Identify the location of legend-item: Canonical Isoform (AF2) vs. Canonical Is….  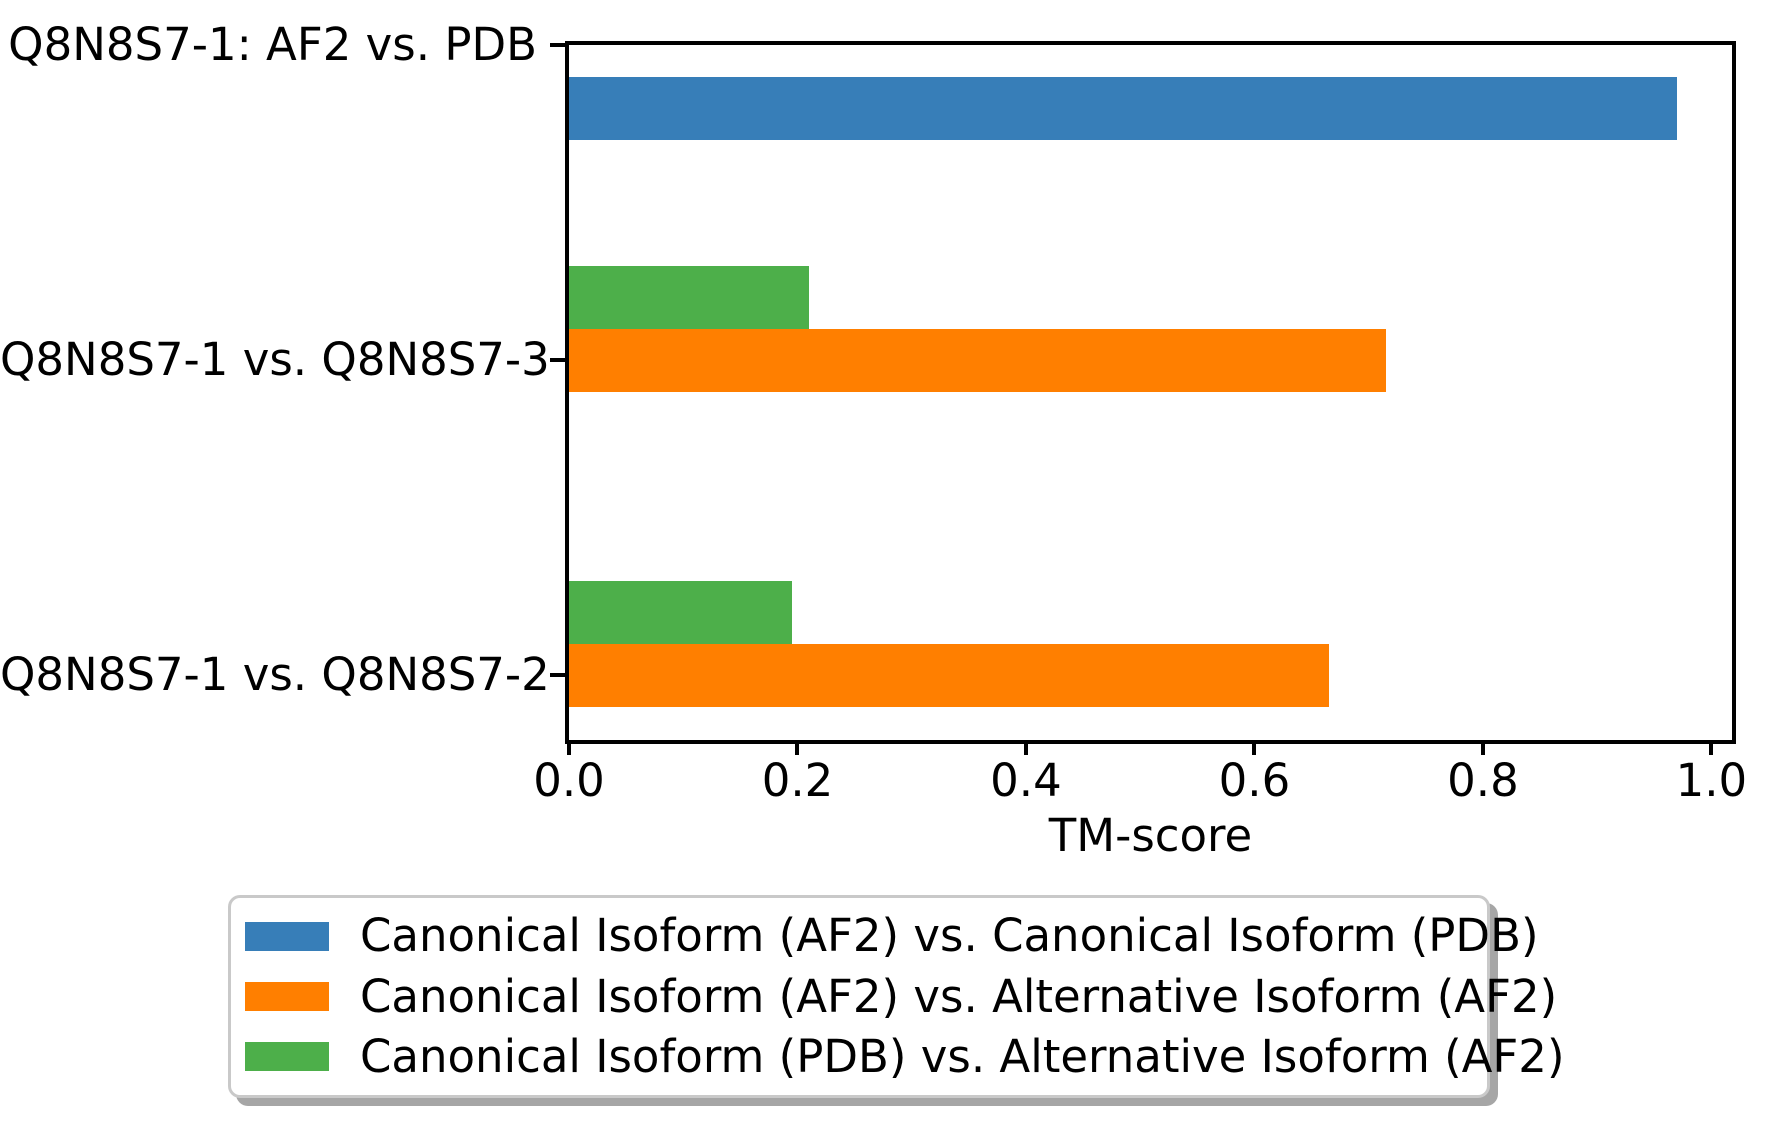
(892, 936).